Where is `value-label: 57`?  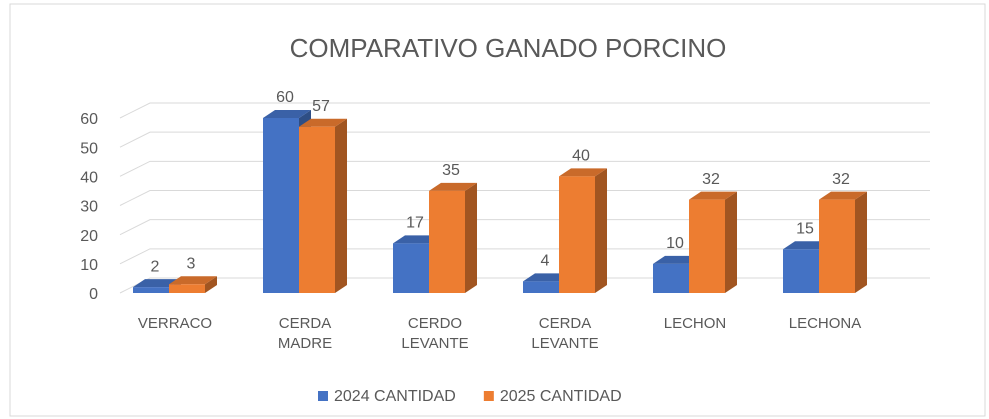
value-label: 57 is located at coordinates (321, 106).